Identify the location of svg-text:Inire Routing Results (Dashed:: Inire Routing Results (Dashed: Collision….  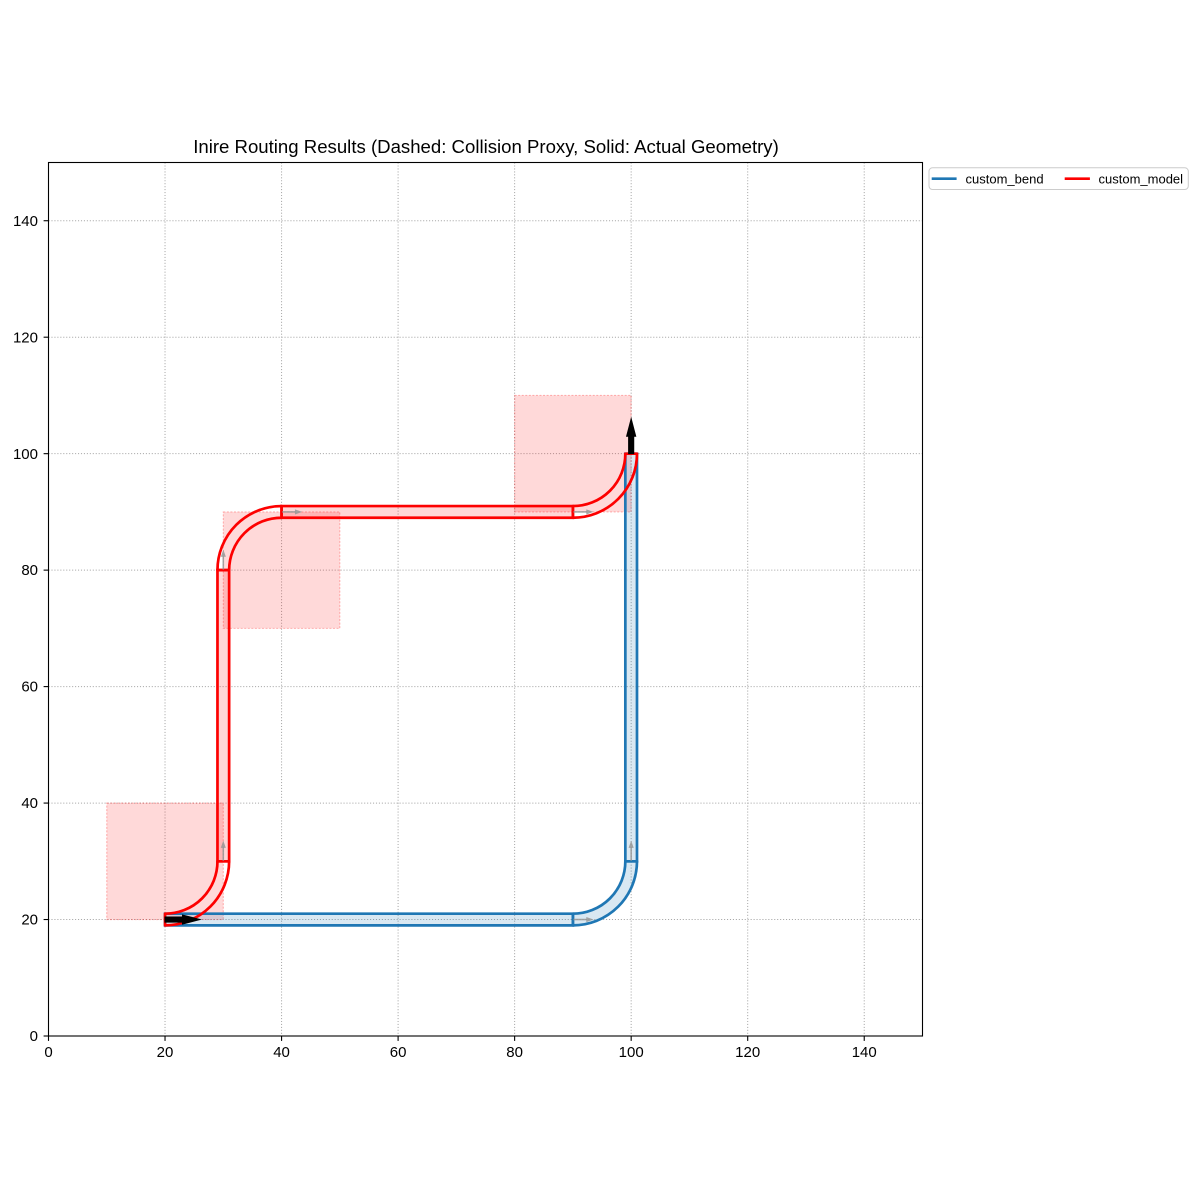
(486, 146).